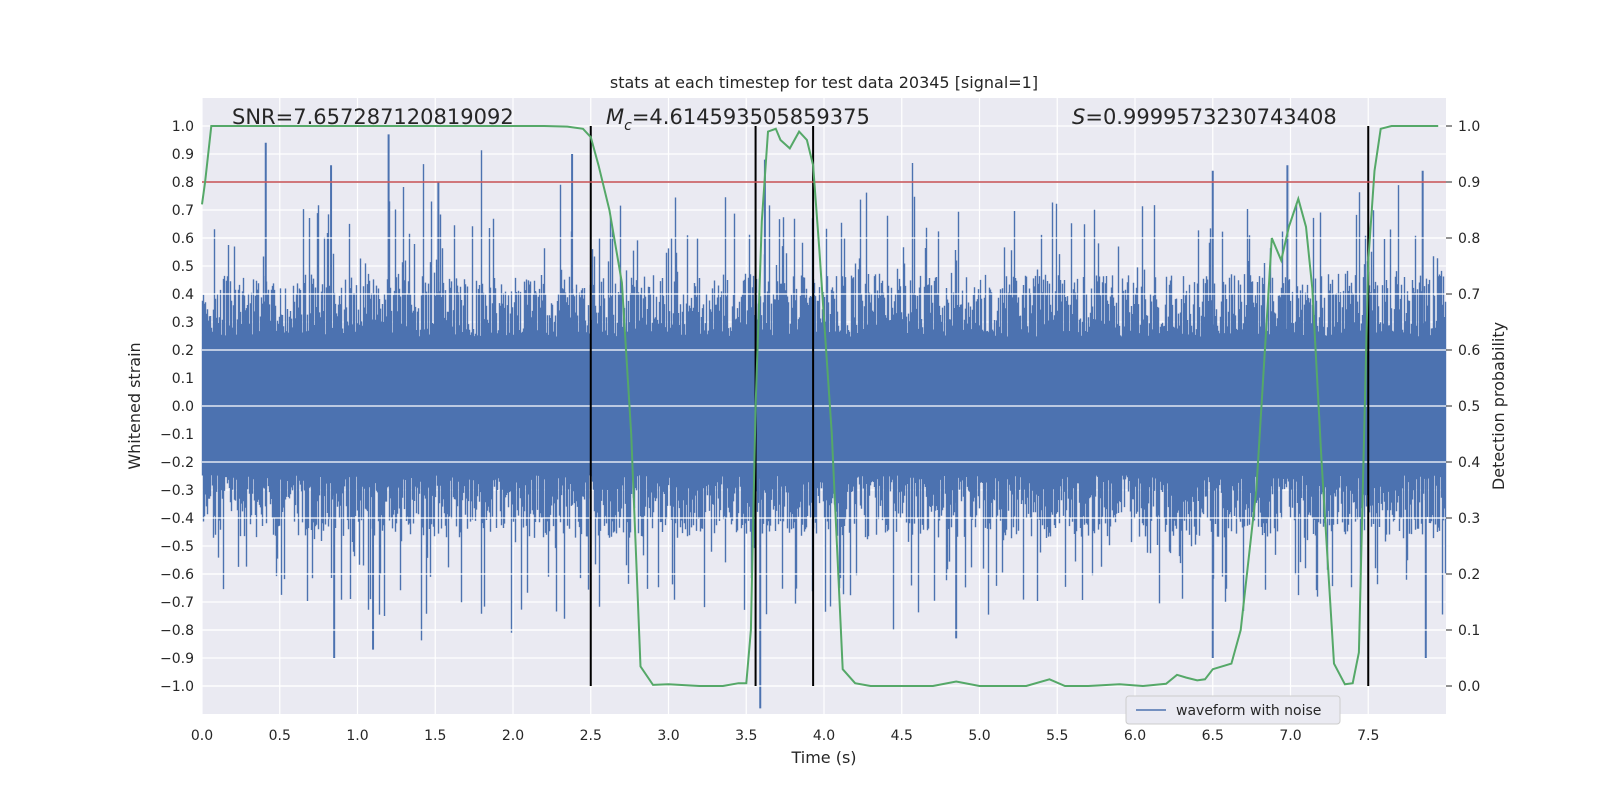 This screenshot has height=800, width=1600. Describe the element at coordinates (1290, 736) in the screenshot. I see `x-tick-label: 7.0` at that location.